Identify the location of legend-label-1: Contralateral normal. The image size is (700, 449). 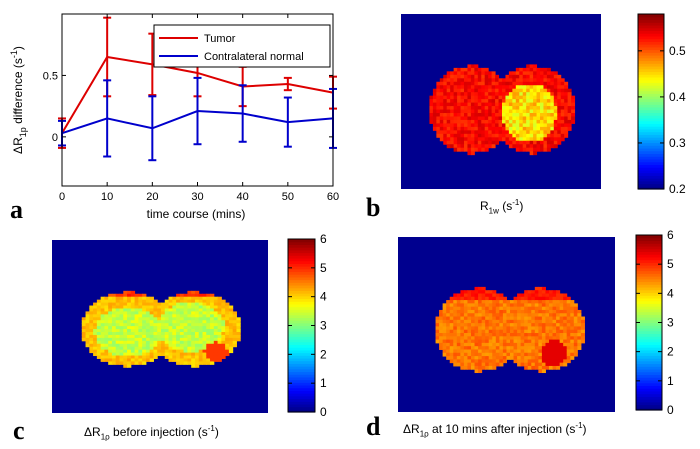
(254, 57).